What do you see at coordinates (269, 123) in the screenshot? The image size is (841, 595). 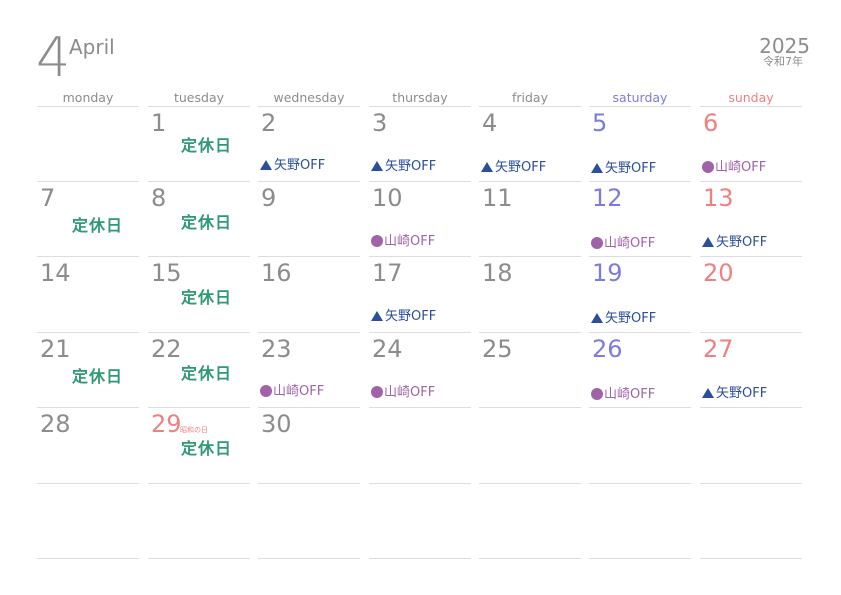 I see `day-number: 2` at bounding box center [269, 123].